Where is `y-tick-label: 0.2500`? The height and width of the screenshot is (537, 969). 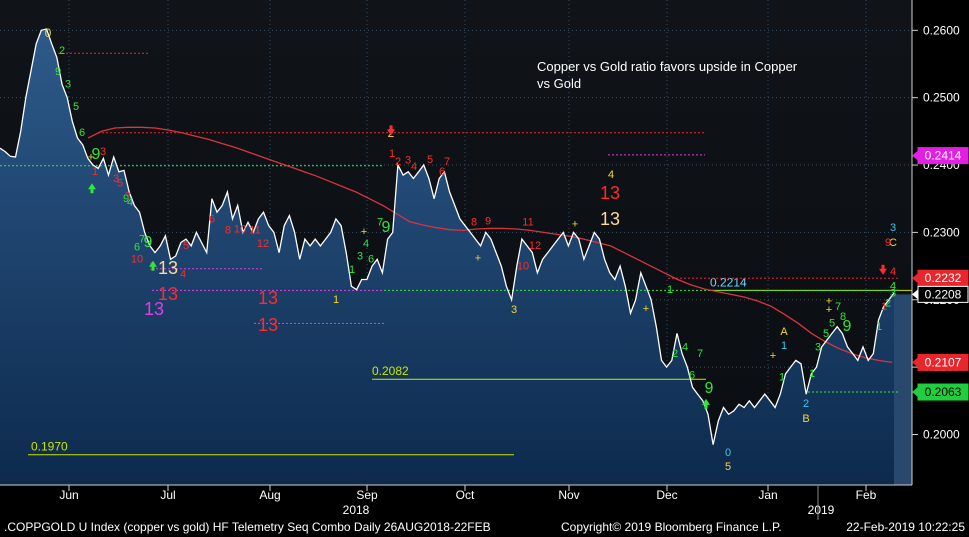 y-tick-label: 0.2500 is located at coordinates (941, 98).